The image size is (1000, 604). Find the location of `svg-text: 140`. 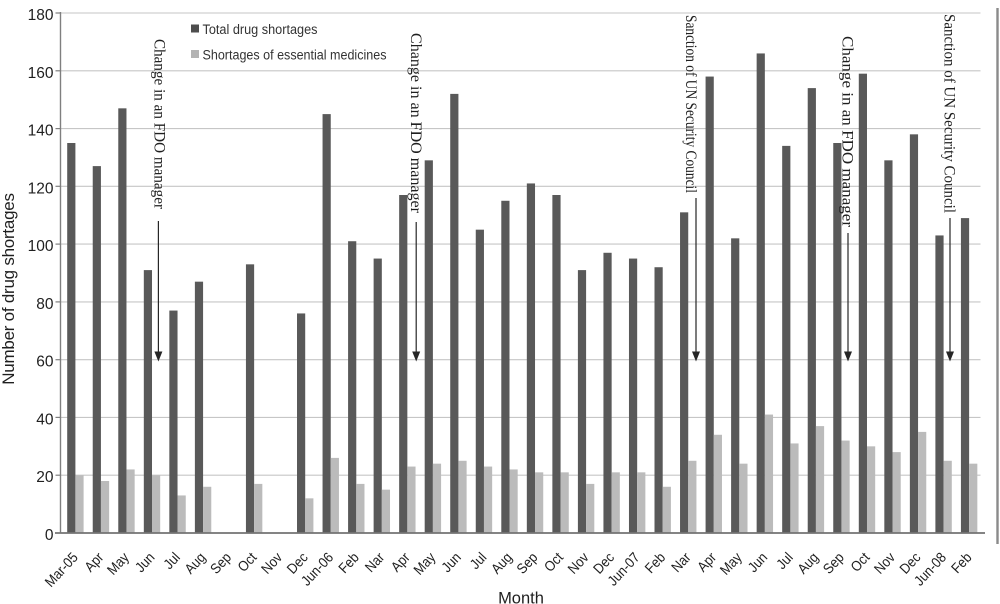

svg-text: 140 is located at coordinates (41, 131).